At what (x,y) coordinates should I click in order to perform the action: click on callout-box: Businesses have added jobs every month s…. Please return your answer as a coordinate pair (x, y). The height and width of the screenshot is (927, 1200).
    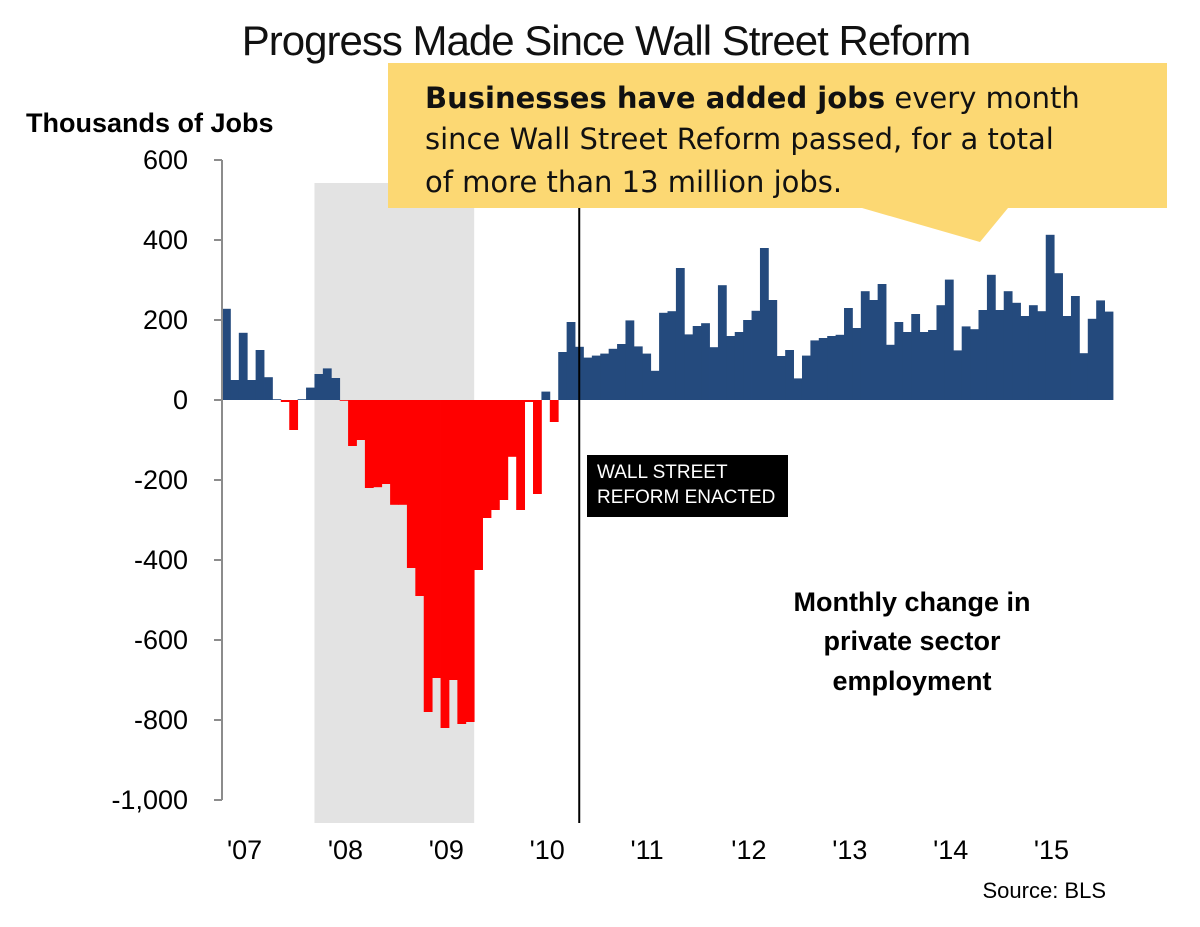
    Looking at the image, I should click on (777, 152).